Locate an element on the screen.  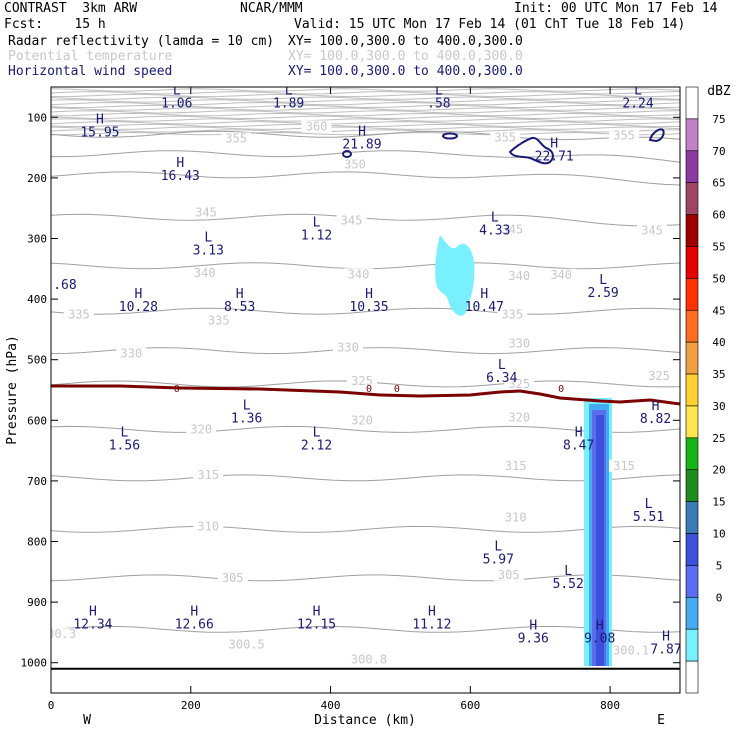
theta-label: 320 is located at coordinates (201, 429).